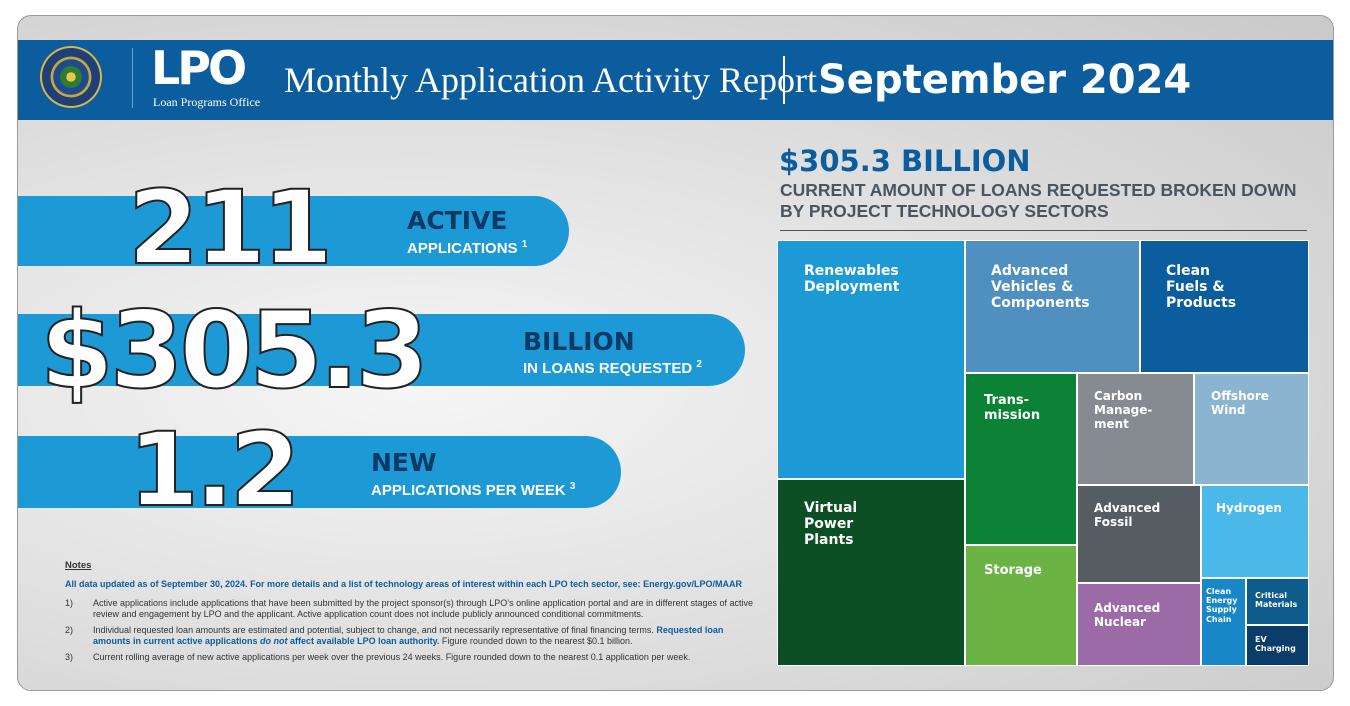 This screenshot has width=1350, height=706. Describe the element at coordinates (1223, 622) in the screenshot. I see `tile-clean-energy-supply-chain: Clean Energy Supply Chain` at that location.